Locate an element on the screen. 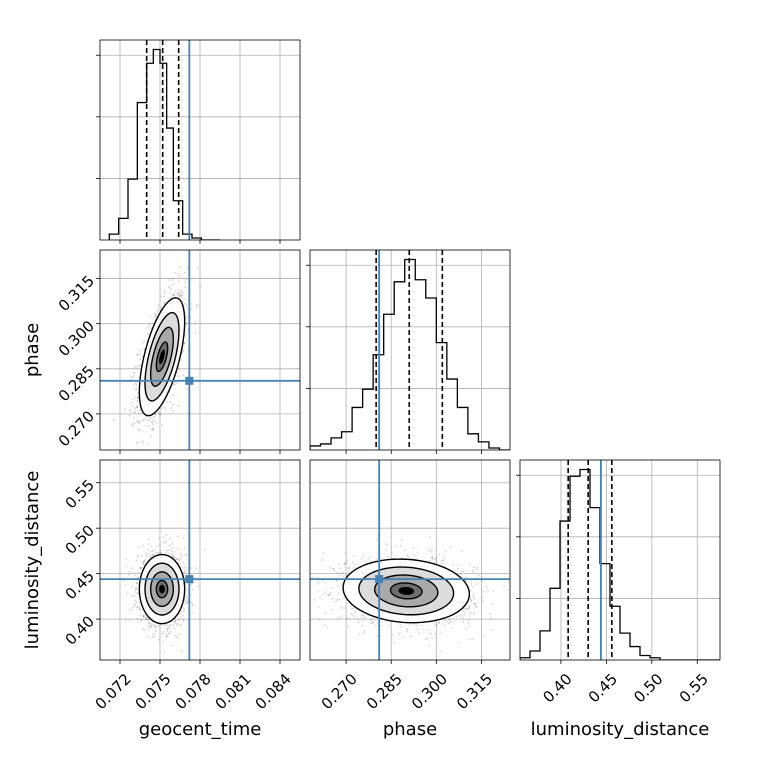  panel-phase-vs-luminosity_distance: 0.270 0.285 0.300 0.315 is located at coordinates (405, 586).